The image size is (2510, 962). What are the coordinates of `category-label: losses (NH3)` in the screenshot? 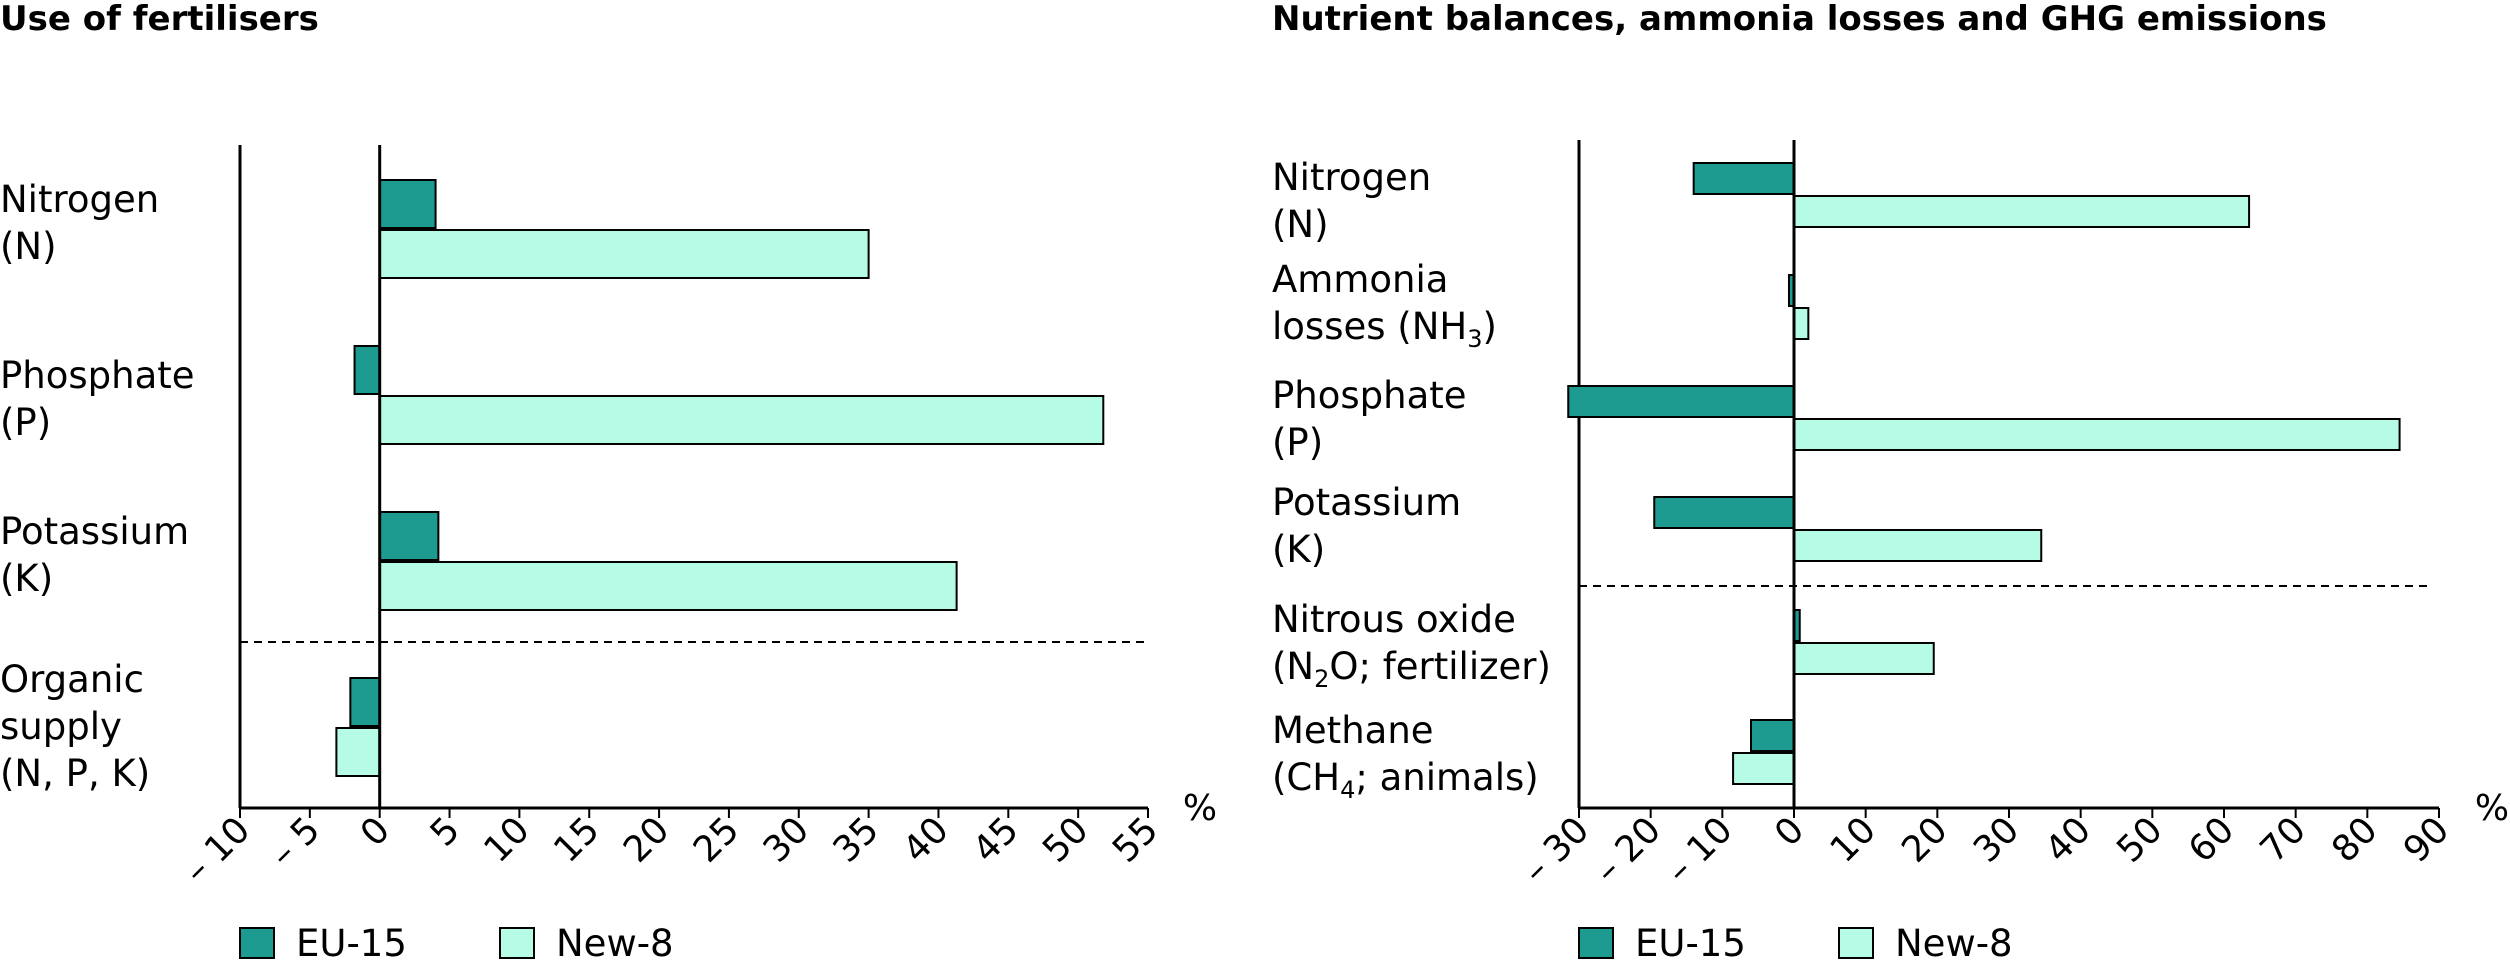 It's located at (1384, 329).